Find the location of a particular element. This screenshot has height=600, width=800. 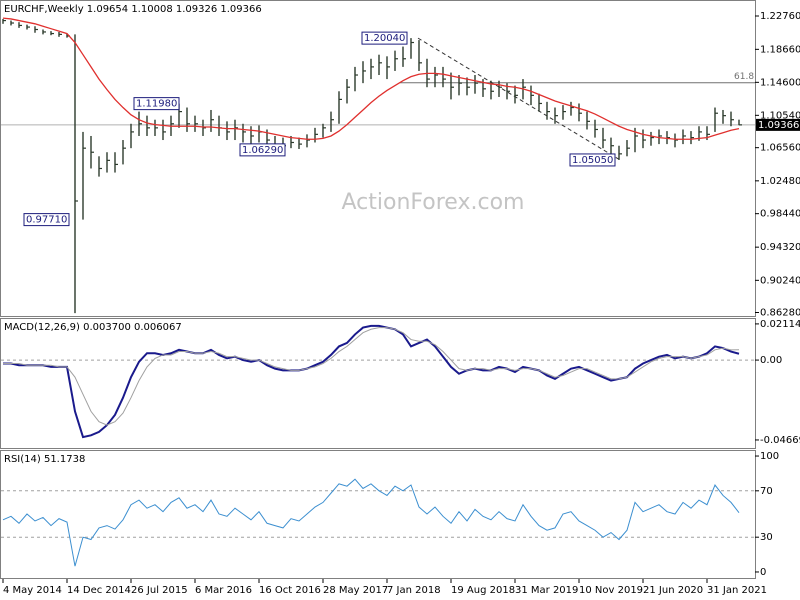

fib-label: 61.8 is located at coordinates (744, 77).